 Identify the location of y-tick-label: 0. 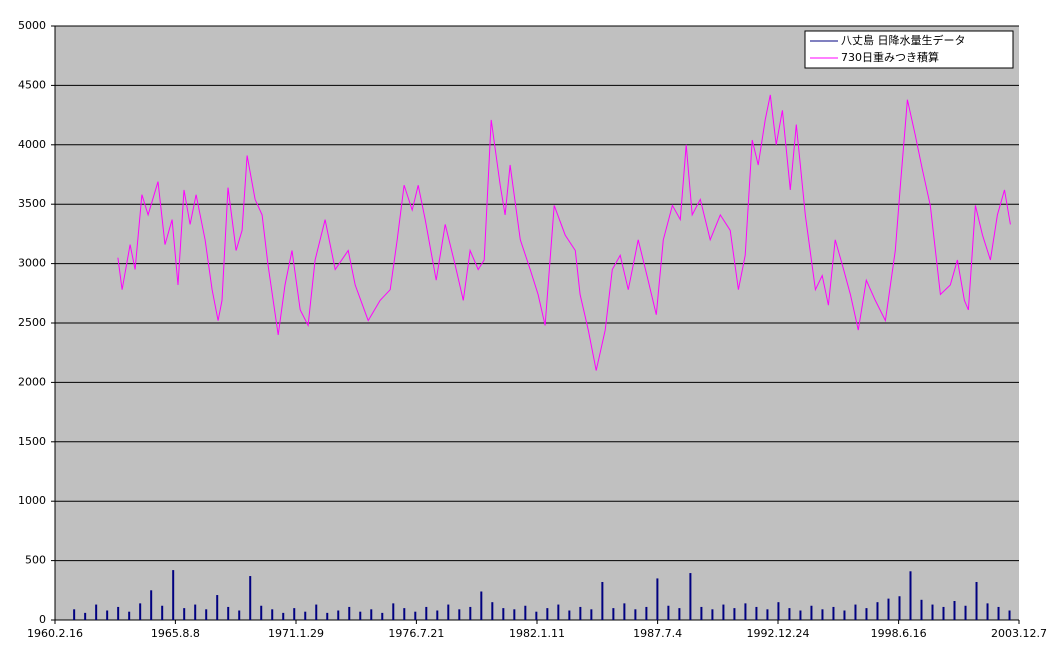
(42, 619).